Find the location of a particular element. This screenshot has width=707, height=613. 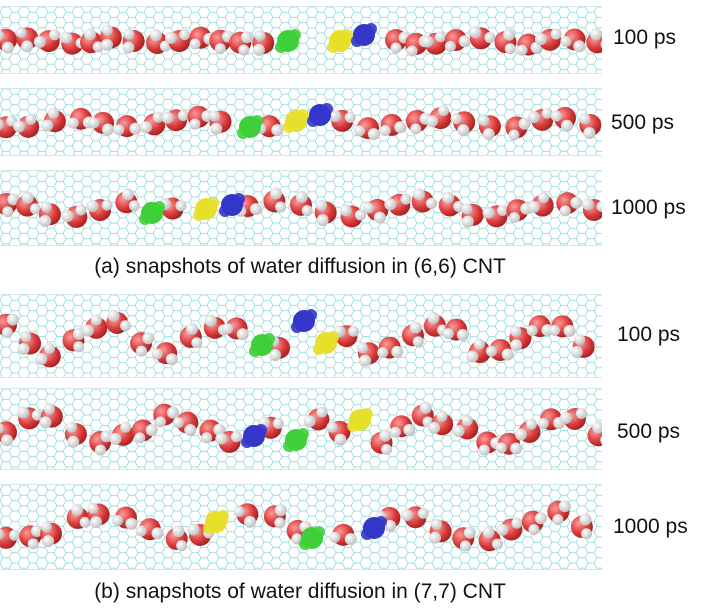

snapshot-a-500ps is located at coordinates (301, 122).